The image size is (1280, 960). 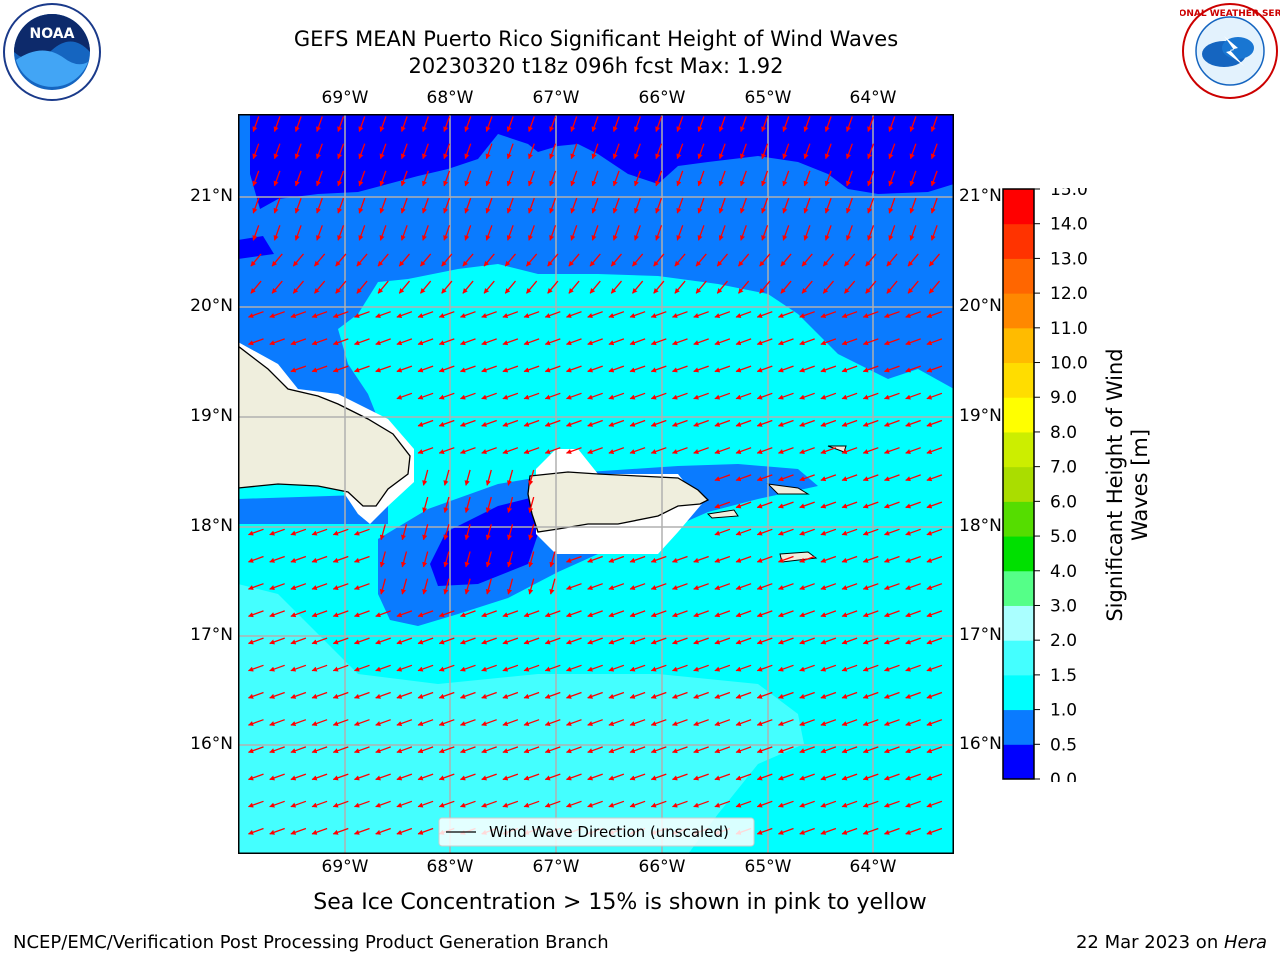 What do you see at coordinates (602, 161) in the screenshot?
I see `wave-band-0.5-1.0-north` at bounding box center [602, 161].